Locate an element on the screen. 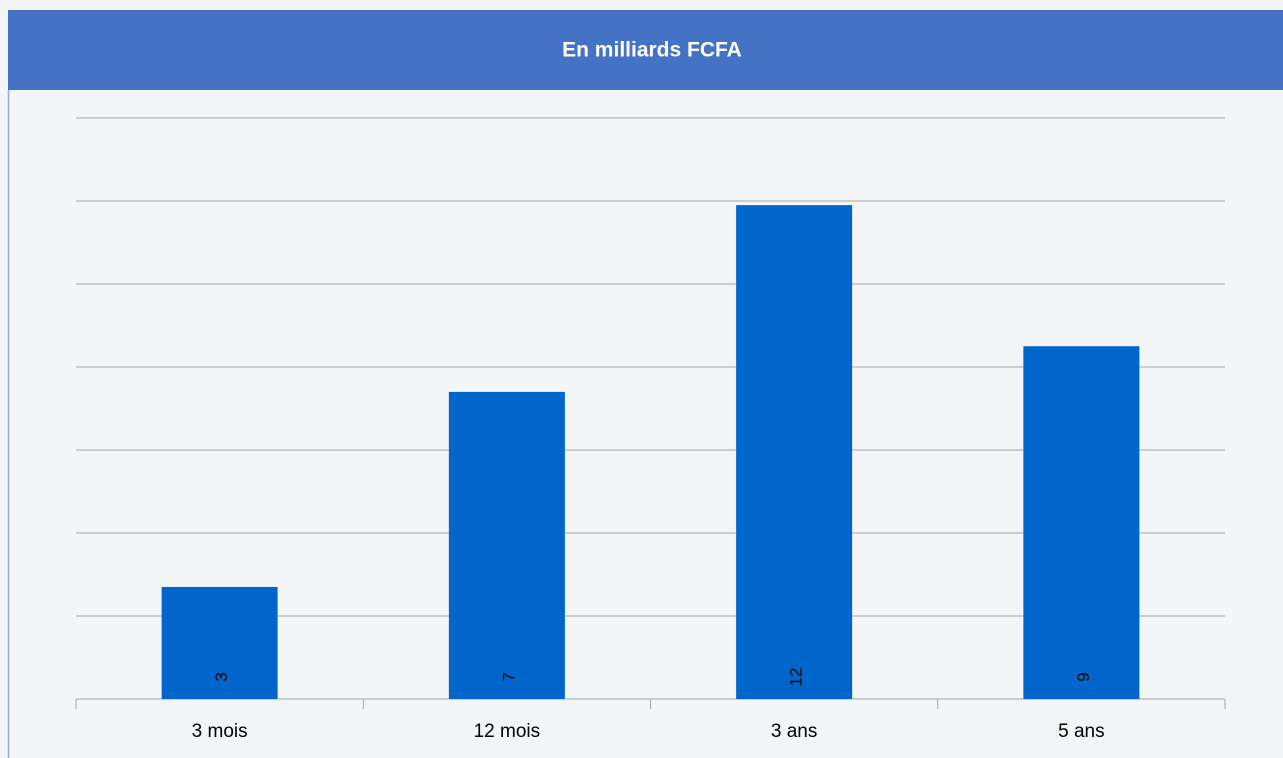 The image size is (1283, 758). header-band is located at coordinates (645, 50).